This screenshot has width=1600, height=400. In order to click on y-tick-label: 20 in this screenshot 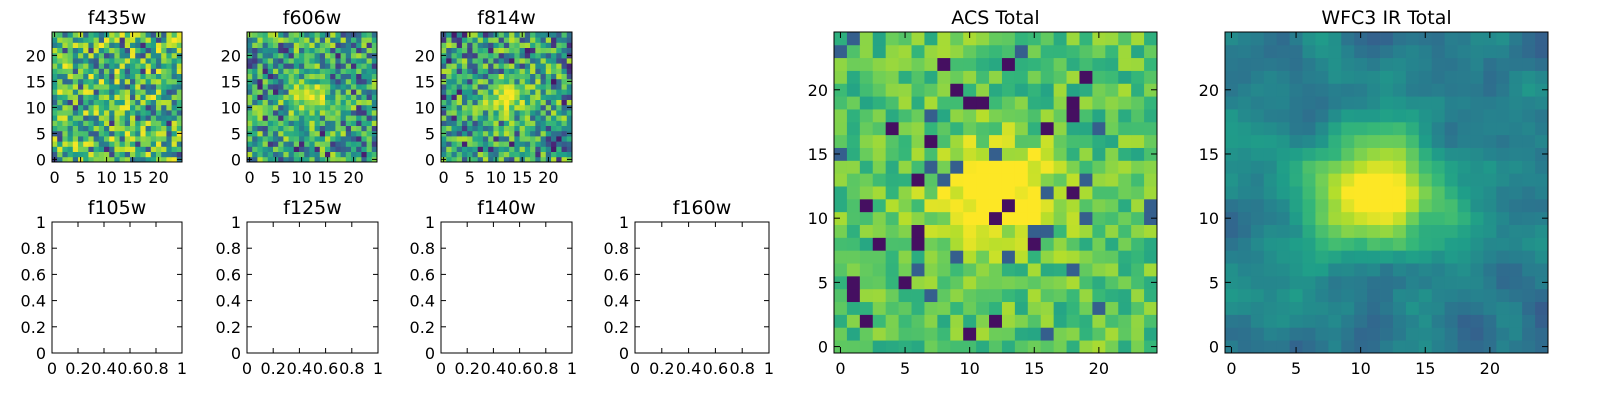, I will do `click(425, 55)`.